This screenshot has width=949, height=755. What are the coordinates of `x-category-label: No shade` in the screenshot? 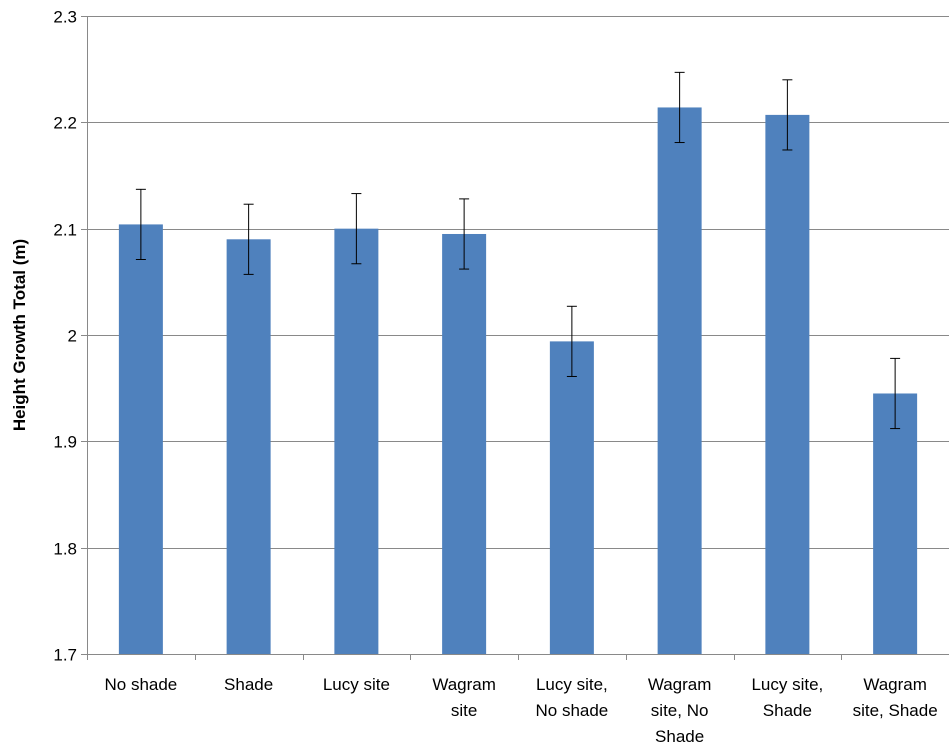 It's located at (140, 684).